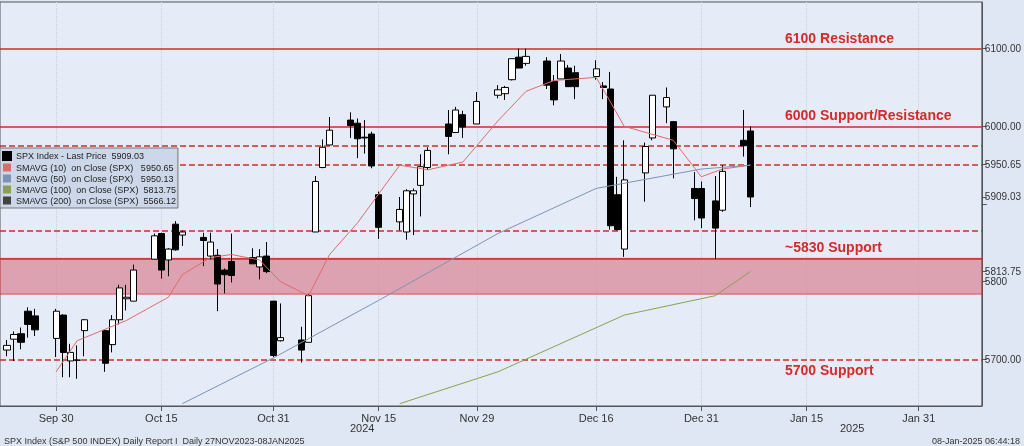 This screenshot has width=1024, height=446. I want to click on x-tick-label: Jan 15, so click(807, 417).